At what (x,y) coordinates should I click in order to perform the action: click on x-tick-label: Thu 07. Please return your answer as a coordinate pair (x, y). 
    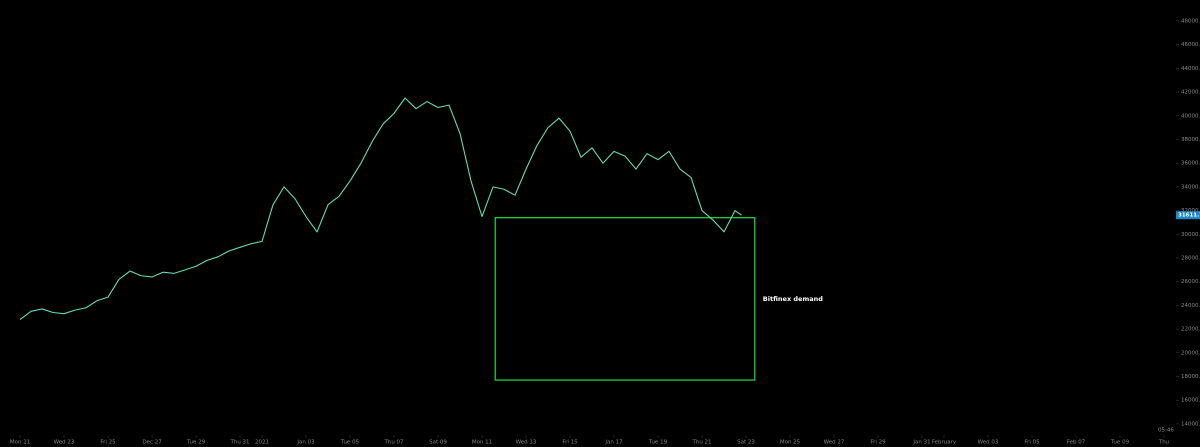
    Looking at the image, I should click on (393, 443).